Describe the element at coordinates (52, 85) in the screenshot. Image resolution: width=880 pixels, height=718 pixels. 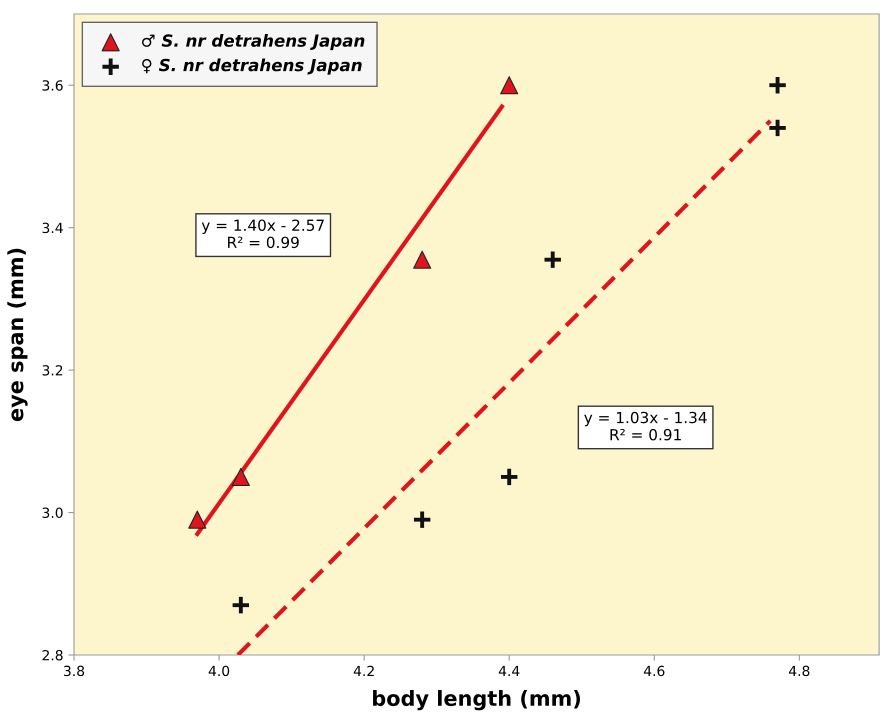
I see `y-tick-label: 3.6` at that location.